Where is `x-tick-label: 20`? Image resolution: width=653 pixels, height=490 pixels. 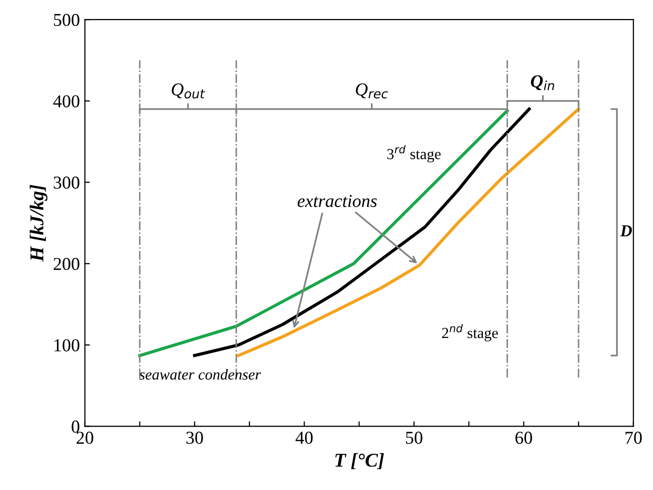
x-tick-label: 20 is located at coordinates (85, 438).